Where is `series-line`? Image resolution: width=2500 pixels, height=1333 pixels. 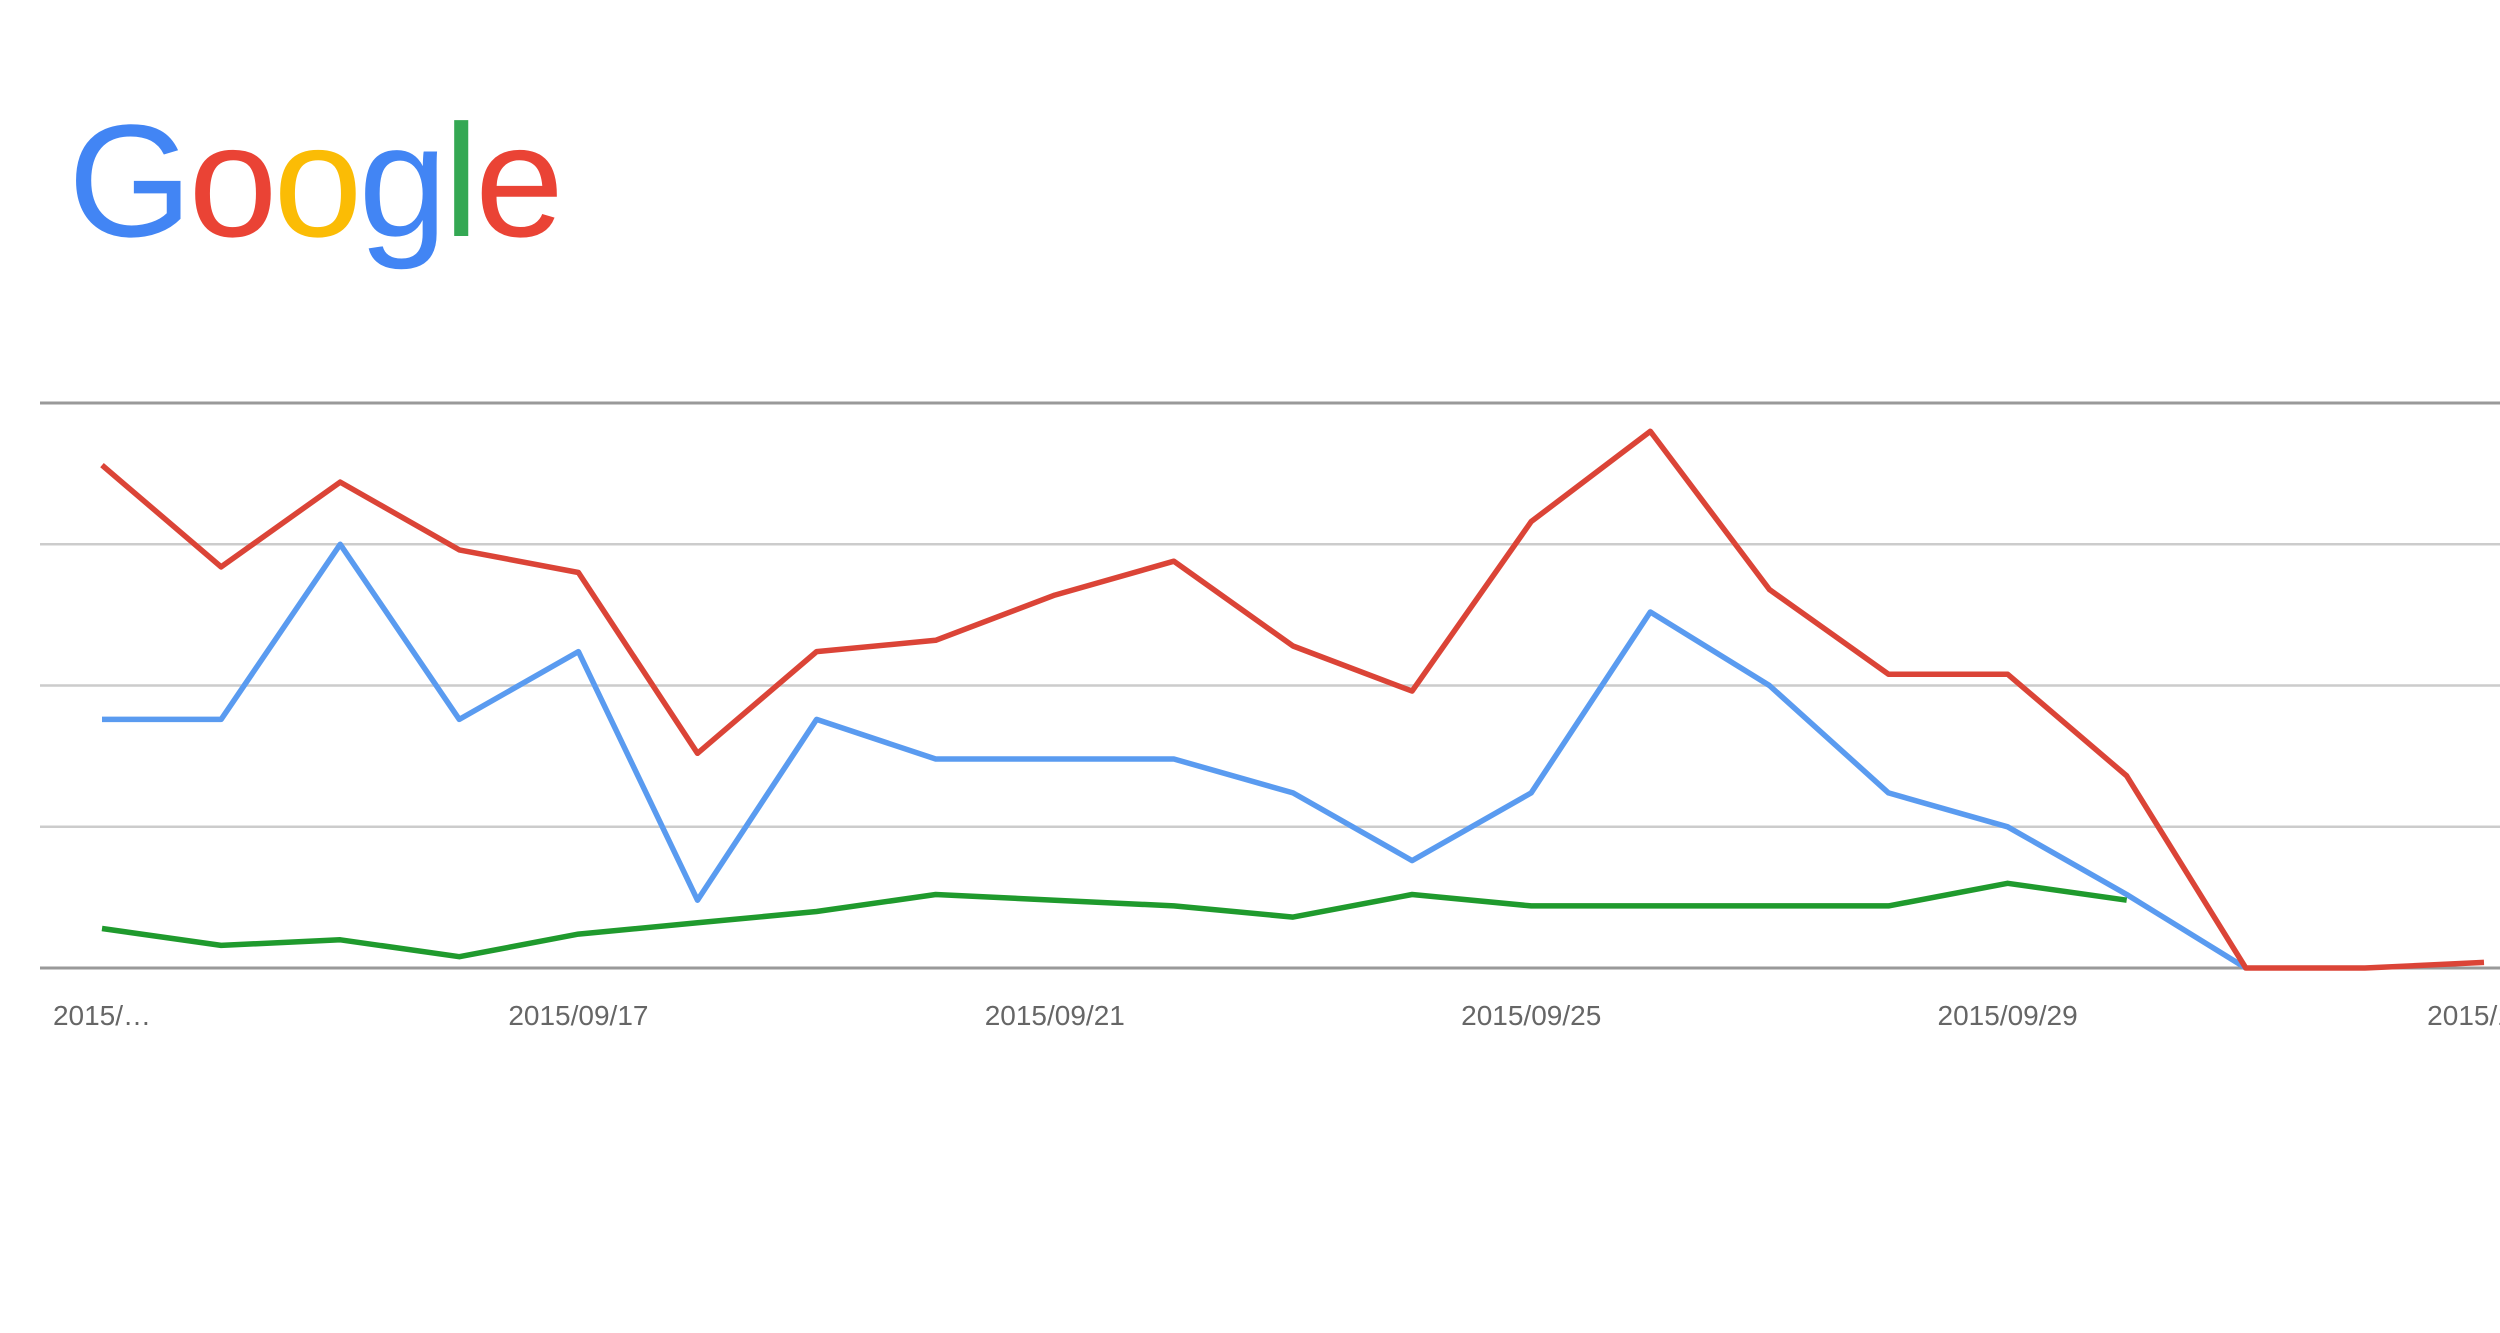
series-line is located at coordinates (1114, 920).